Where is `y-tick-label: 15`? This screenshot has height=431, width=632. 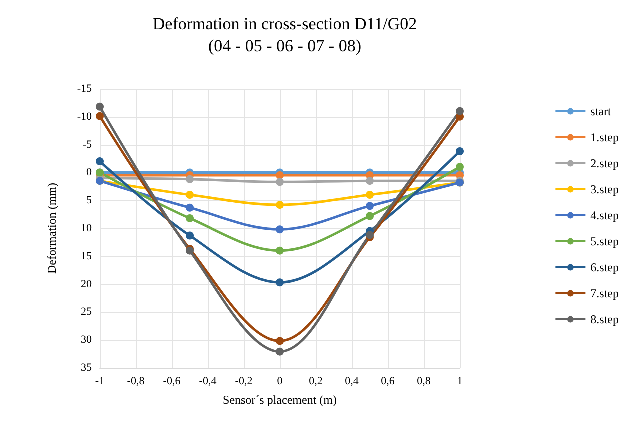 y-tick-label: 15 is located at coordinates (86, 256).